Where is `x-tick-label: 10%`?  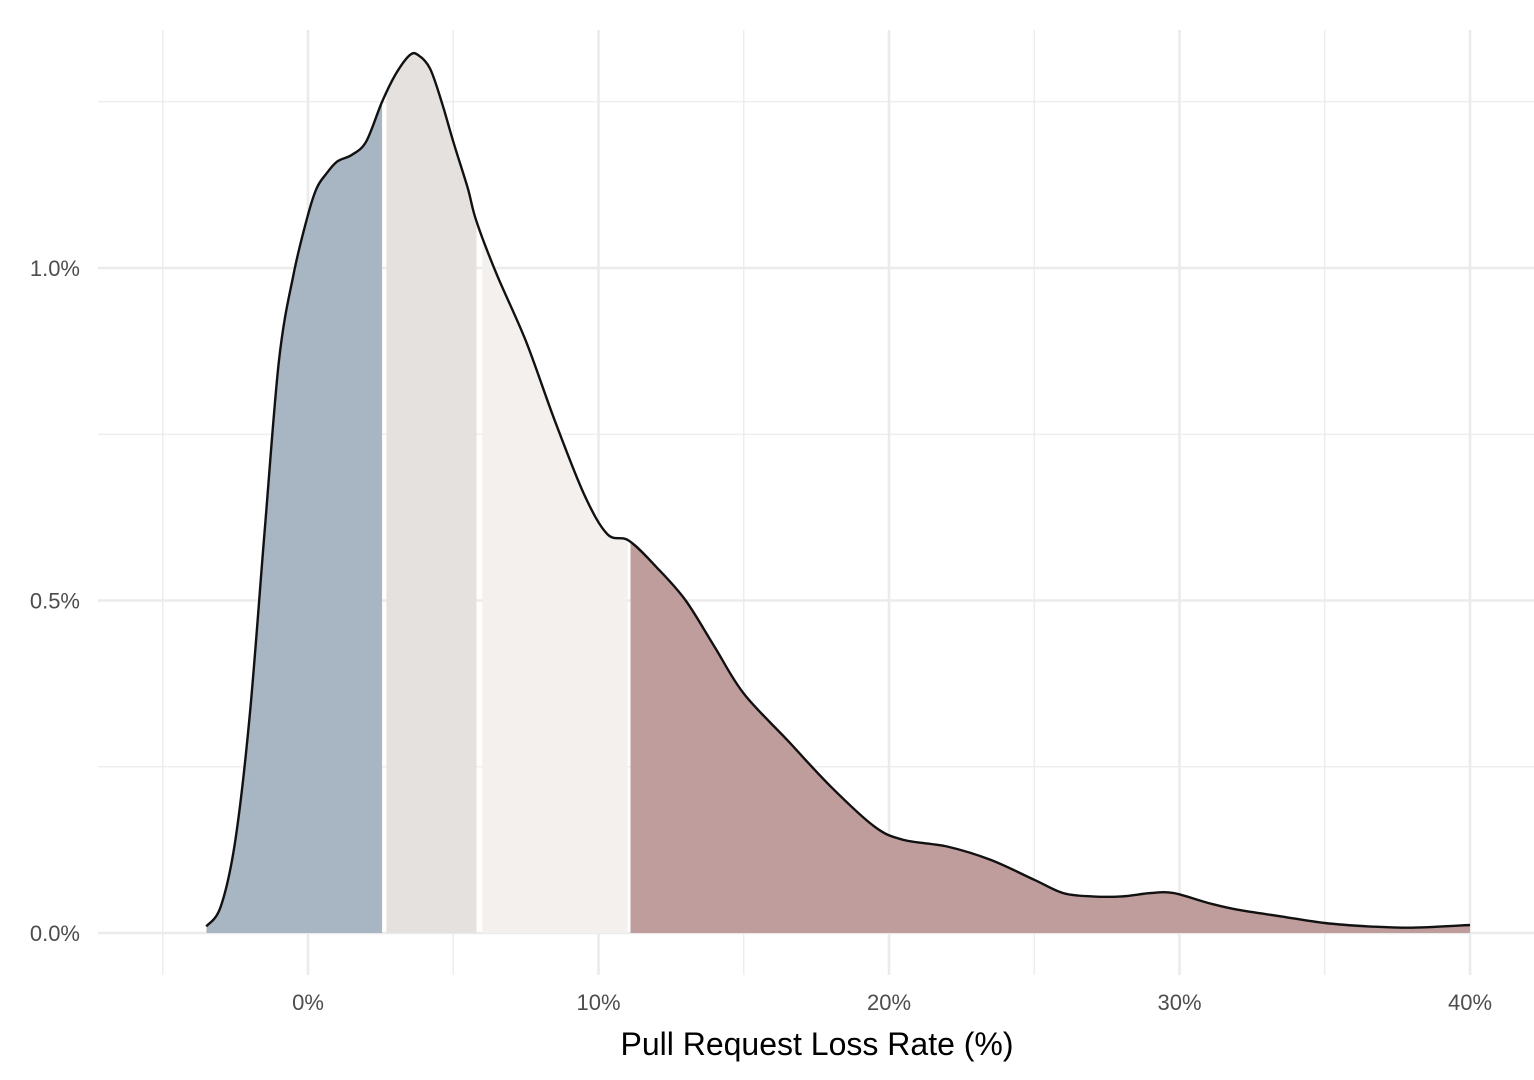
x-tick-label: 10% is located at coordinates (598, 1002).